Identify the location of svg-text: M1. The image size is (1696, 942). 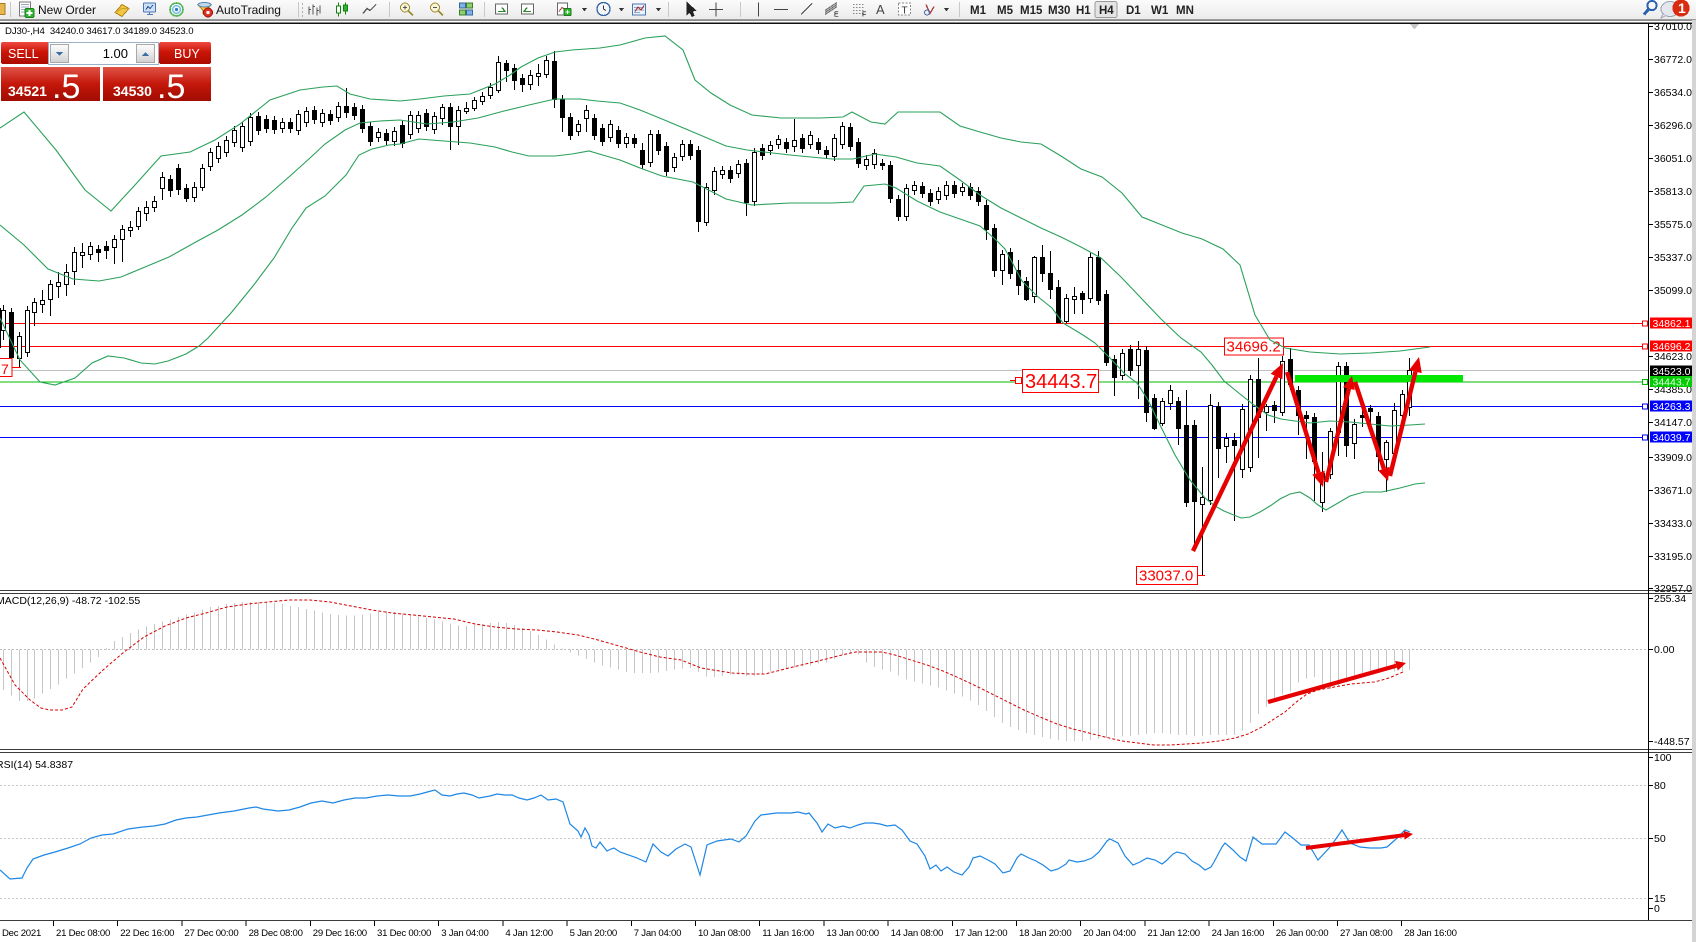
(978, 11).